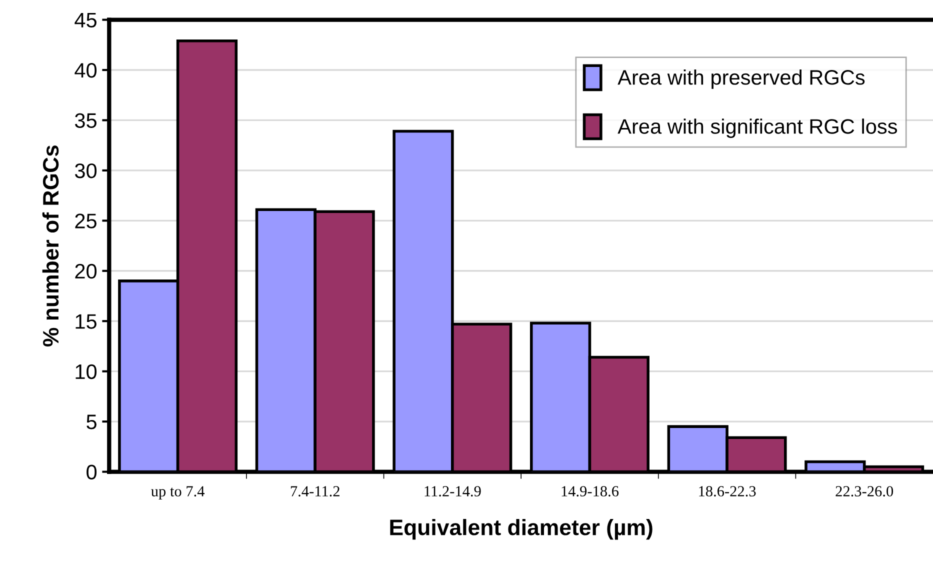 Image resolution: width=933 pixels, height=565 pixels. I want to click on y-tick-label: 35, so click(85, 120).